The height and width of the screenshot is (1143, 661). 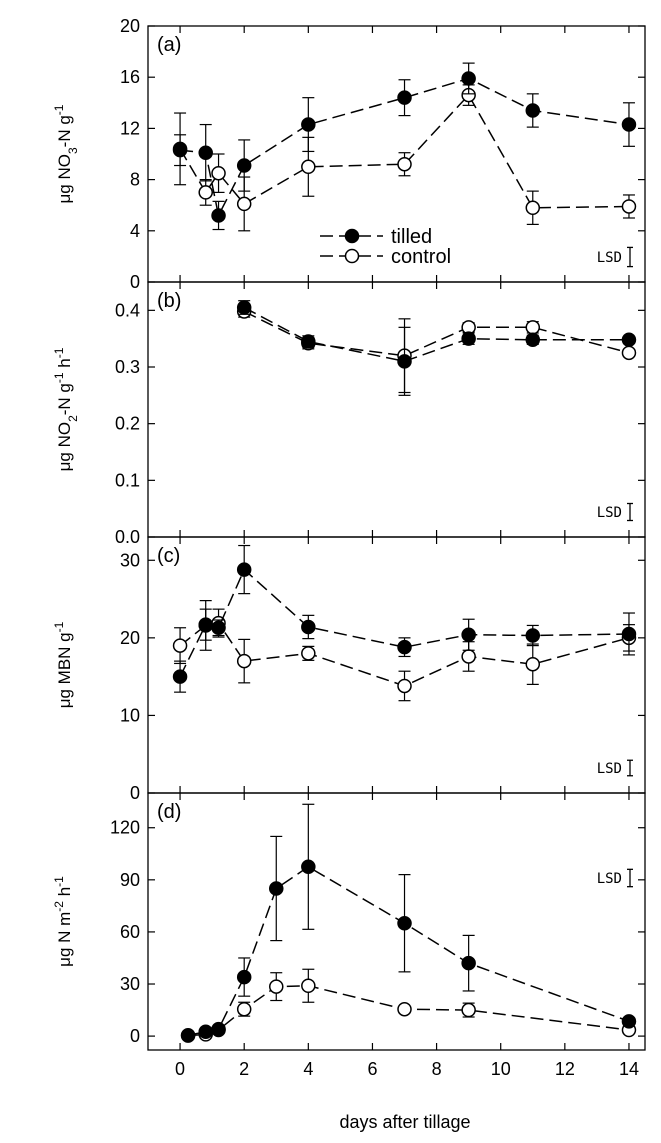 I want to click on legend-label: control, so click(x=421, y=257).